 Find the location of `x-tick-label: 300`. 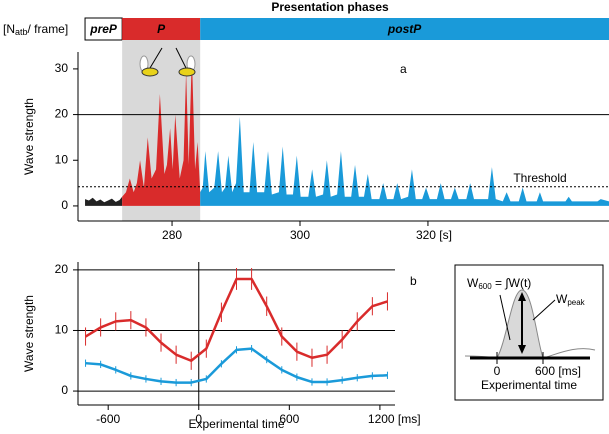

x-tick-label: 300 is located at coordinates (300, 235).